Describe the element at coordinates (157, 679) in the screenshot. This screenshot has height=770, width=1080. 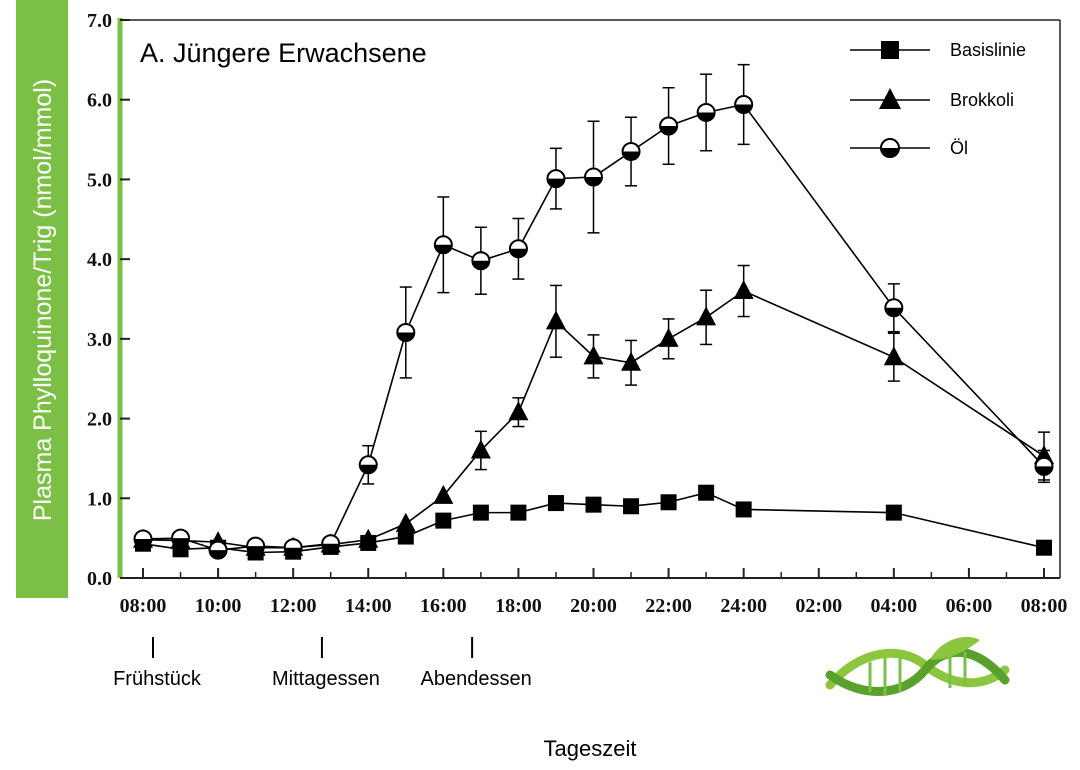
I see `annotation-label: Frühstück` at that location.